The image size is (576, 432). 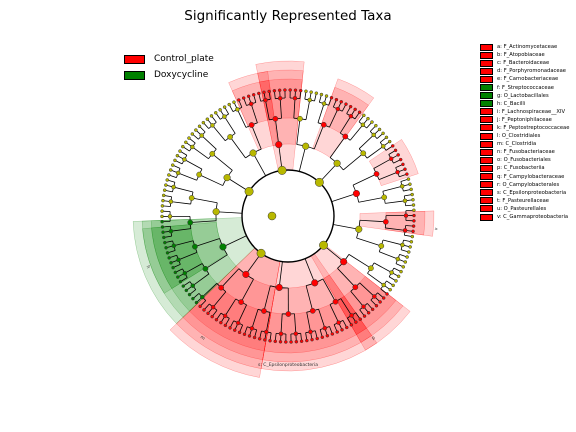 I want to click on taxa-key-label: j: F_Peptoniphilaceae, so click(x=524, y=119).